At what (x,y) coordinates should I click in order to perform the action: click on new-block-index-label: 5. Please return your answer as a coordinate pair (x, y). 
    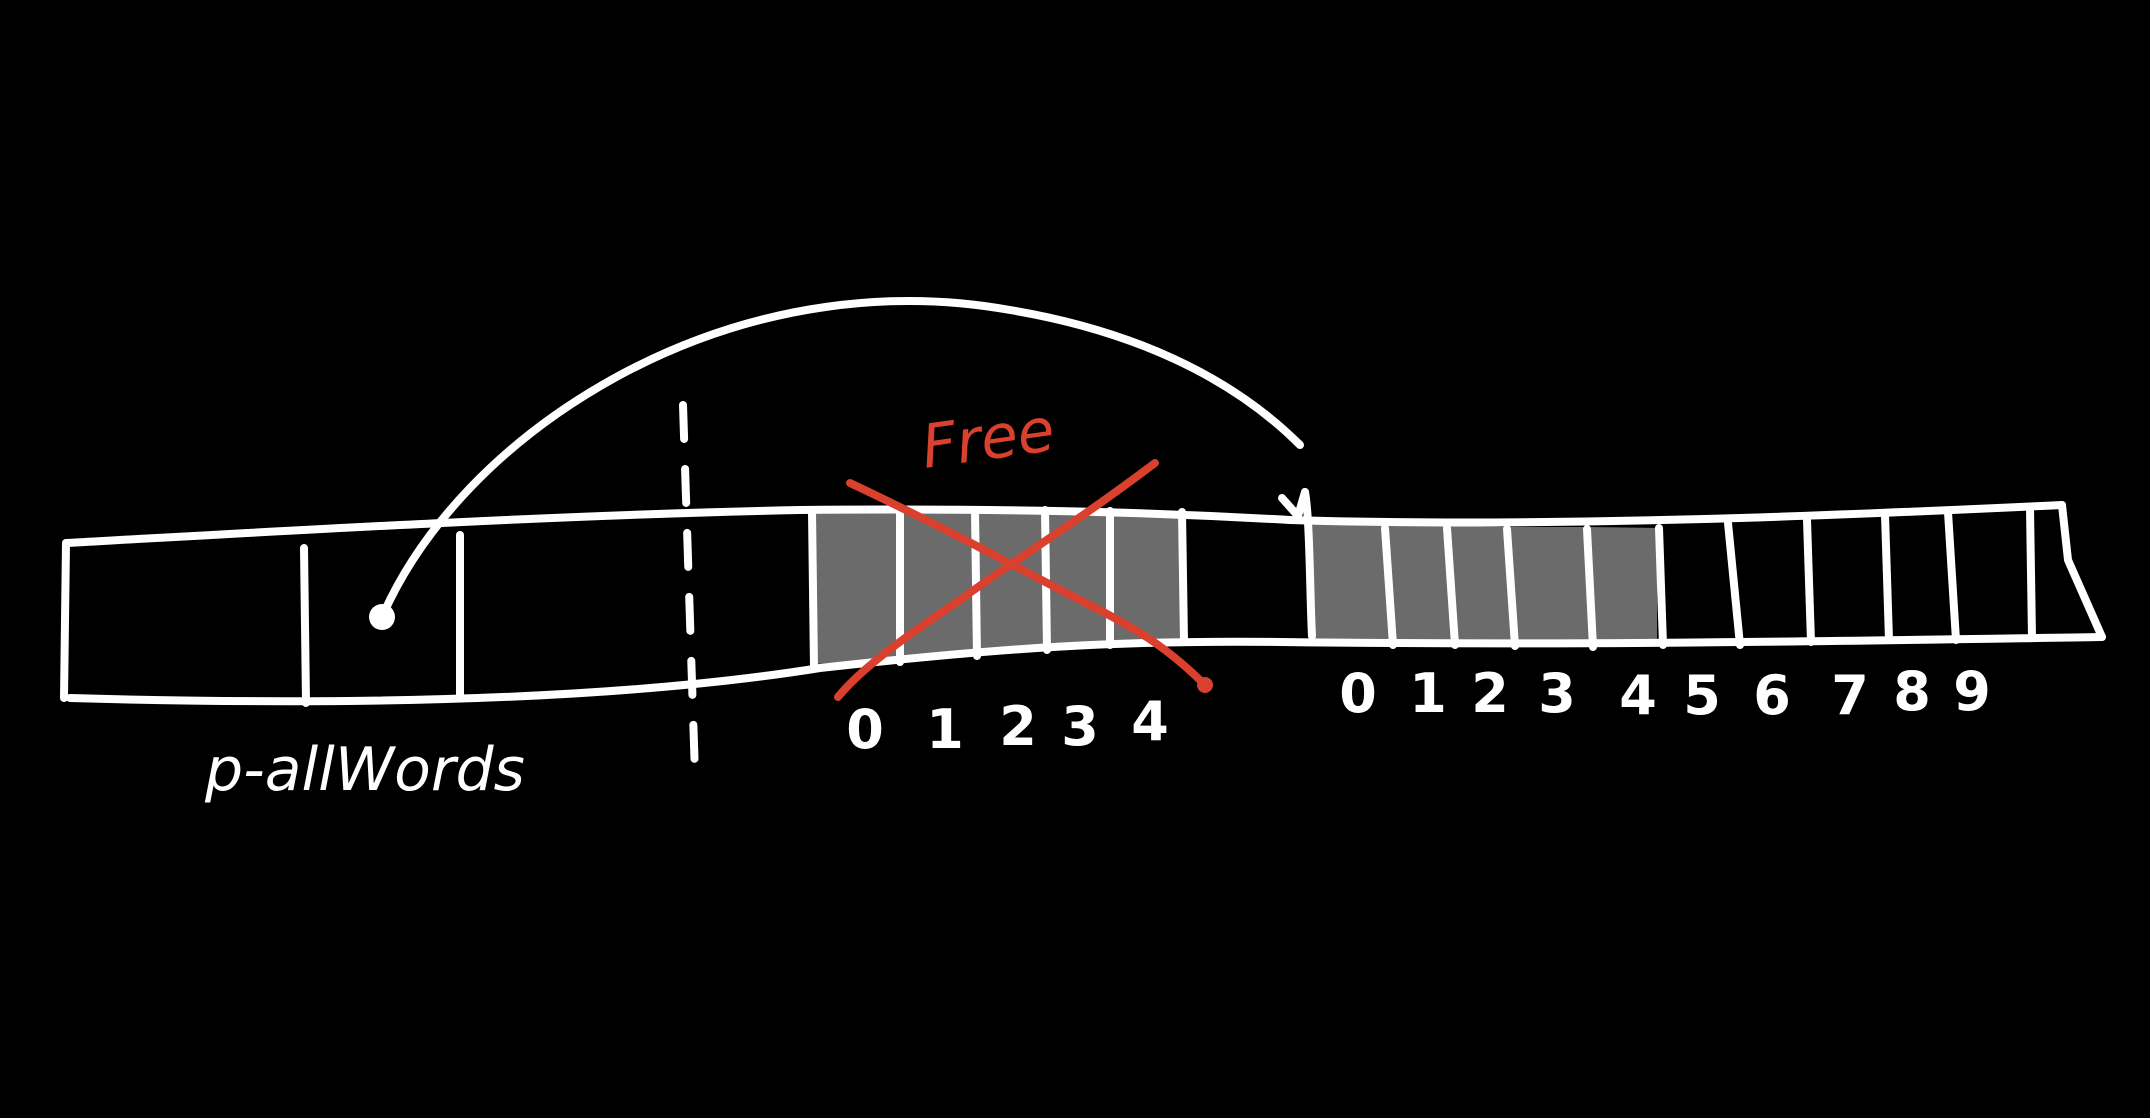
    Looking at the image, I should click on (1702, 695).